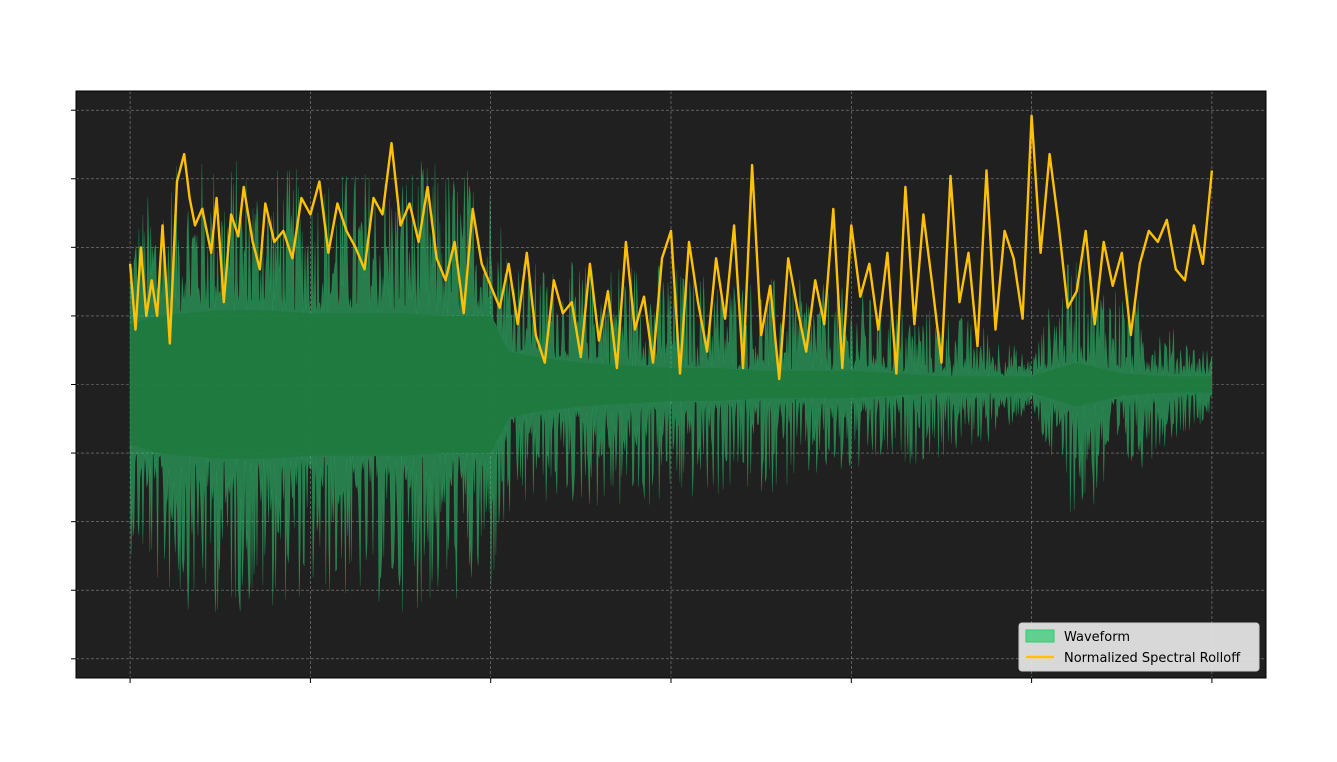 The height and width of the screenshot is (762, 1337). Describe the element at coordinates (1040, 636) in the screenshot. I see `legend-swatch-waveform` at that location.